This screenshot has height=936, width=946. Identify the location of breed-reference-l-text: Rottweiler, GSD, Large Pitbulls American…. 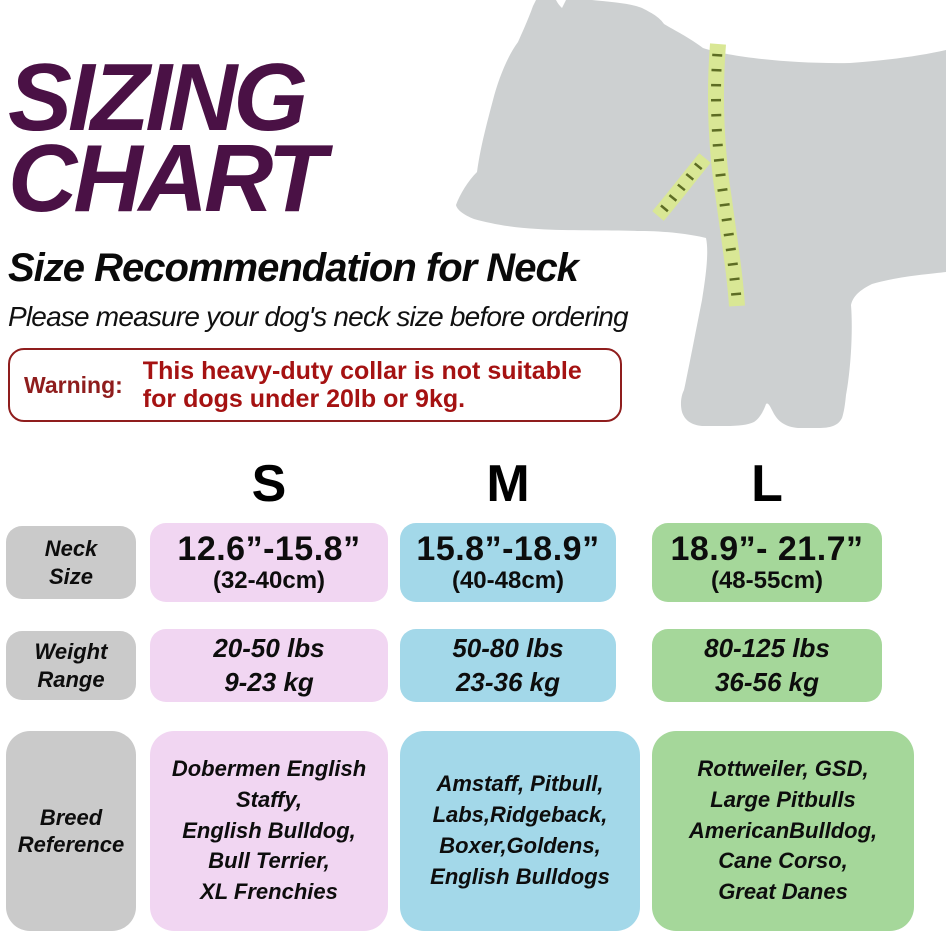
(783, 830).